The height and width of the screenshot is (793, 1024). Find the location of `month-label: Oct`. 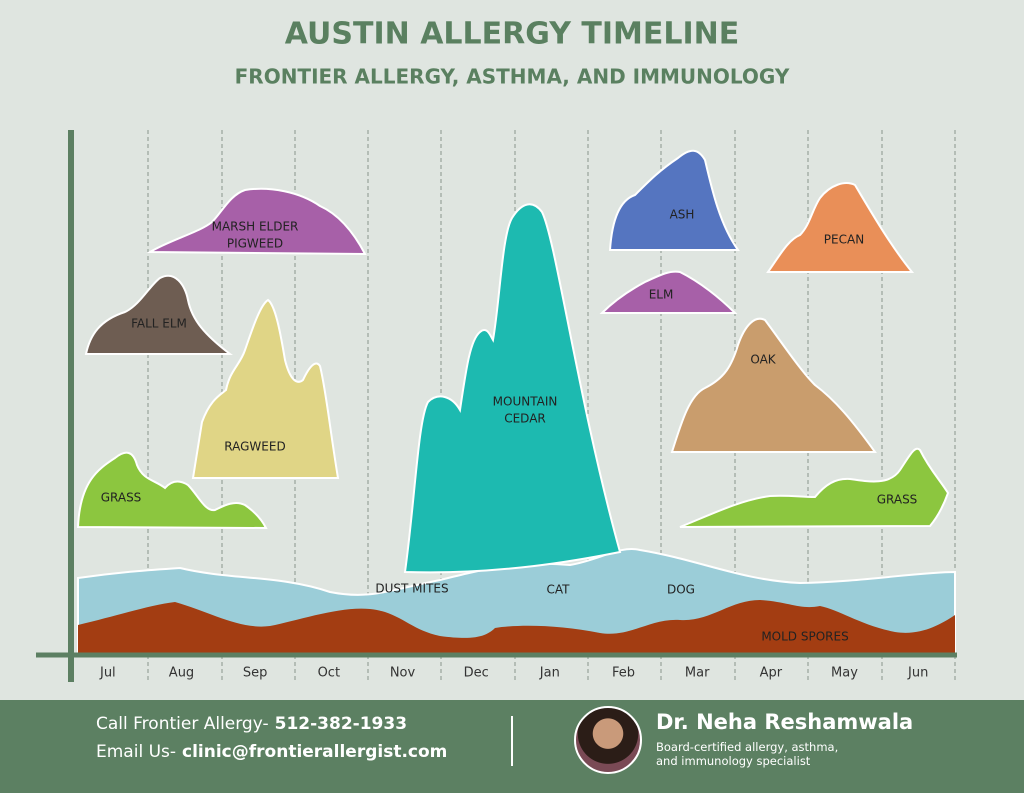

month-label: Oct is located at coordinates (329, 673).